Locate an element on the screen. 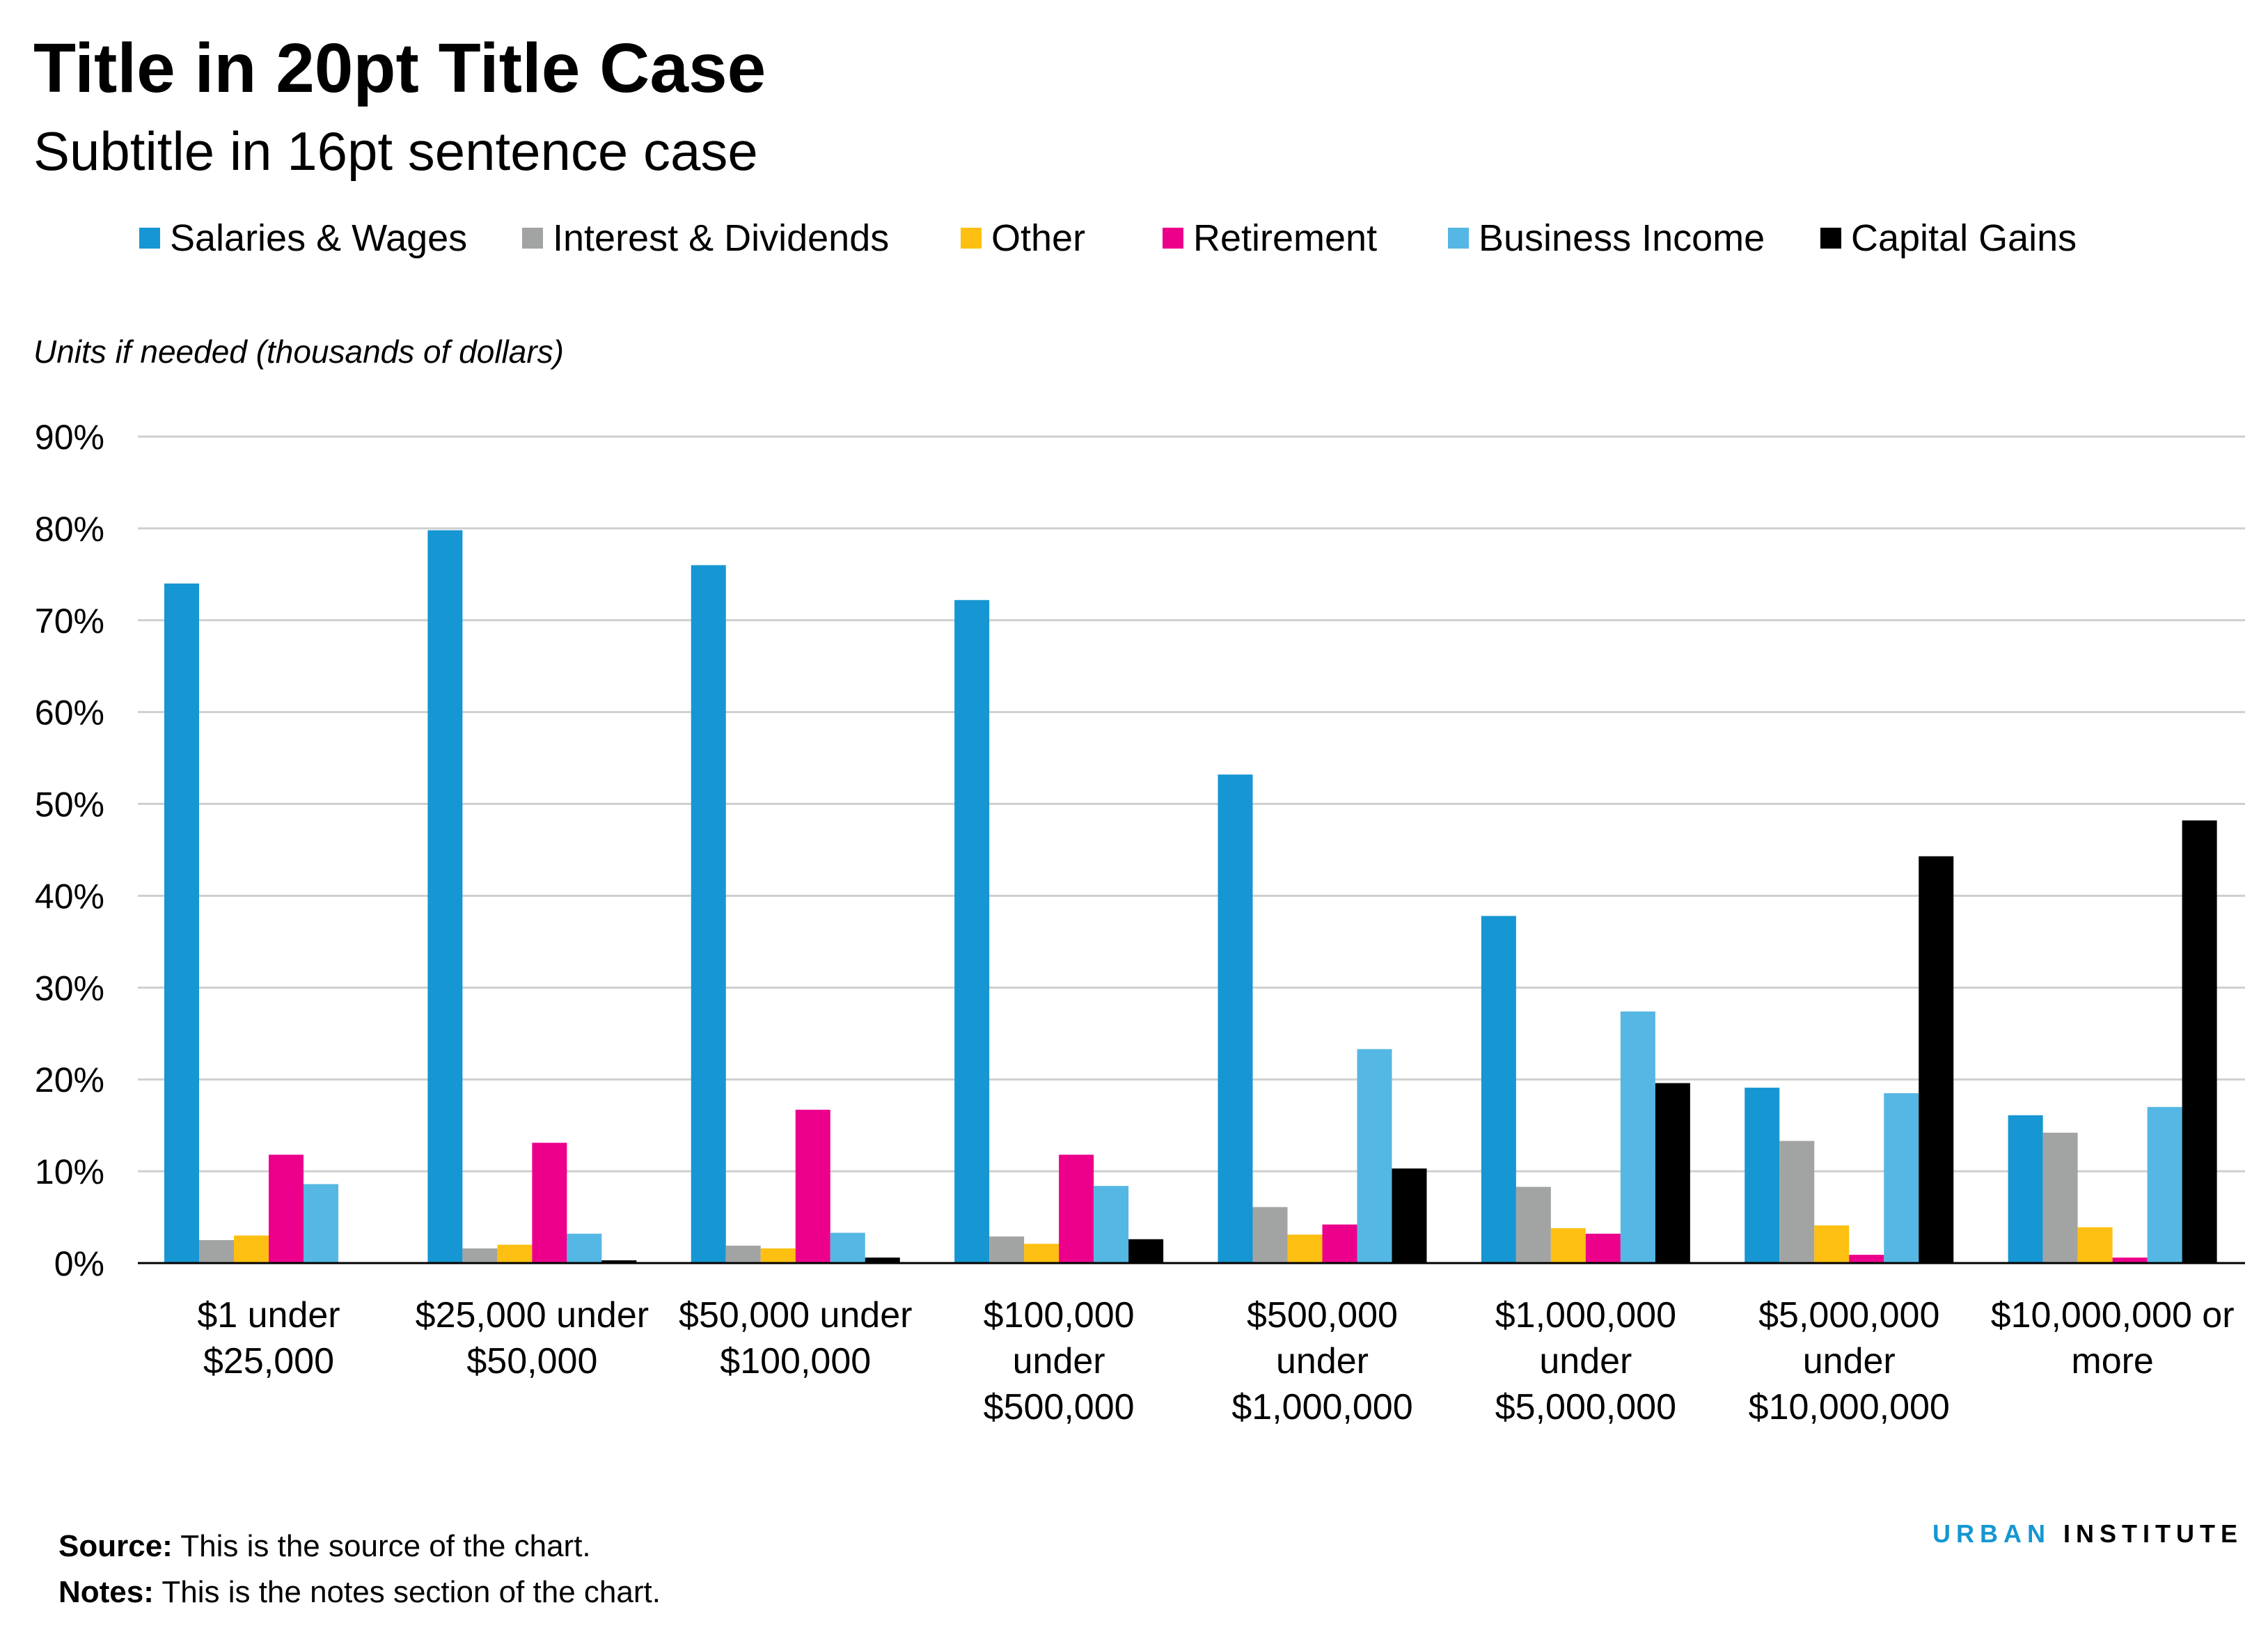 This screenshot has width=2268, height=1637. y-tick-label: 70% is located at coordinates (69, 621).